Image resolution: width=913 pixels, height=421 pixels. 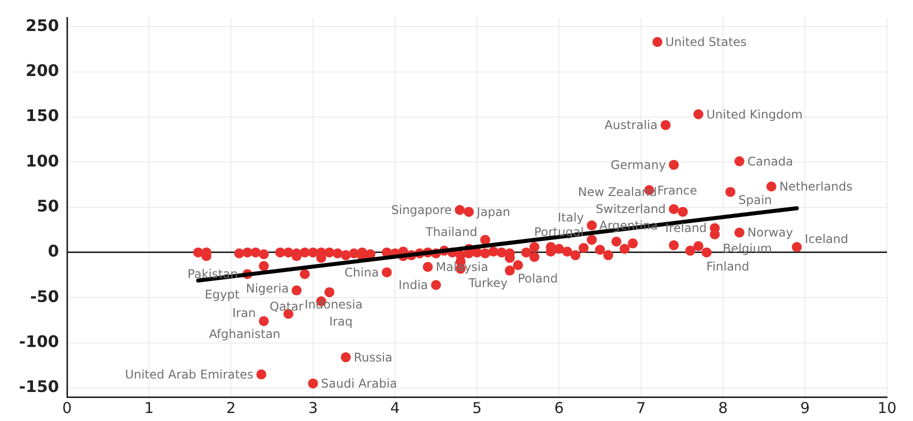 I want to click on x-tick-label: 1, so click(x=149, y=407).